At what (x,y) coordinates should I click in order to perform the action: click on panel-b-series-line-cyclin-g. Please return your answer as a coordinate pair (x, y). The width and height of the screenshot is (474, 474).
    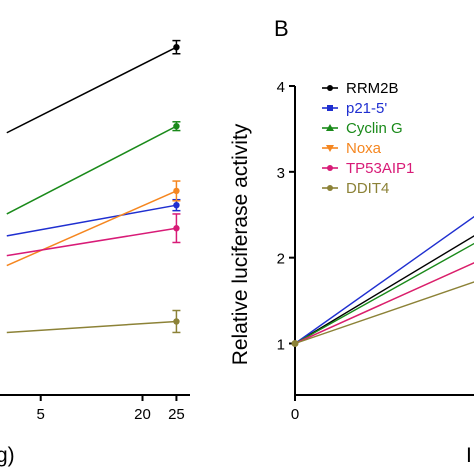
    Looking at the image, I should click on (384, 293).